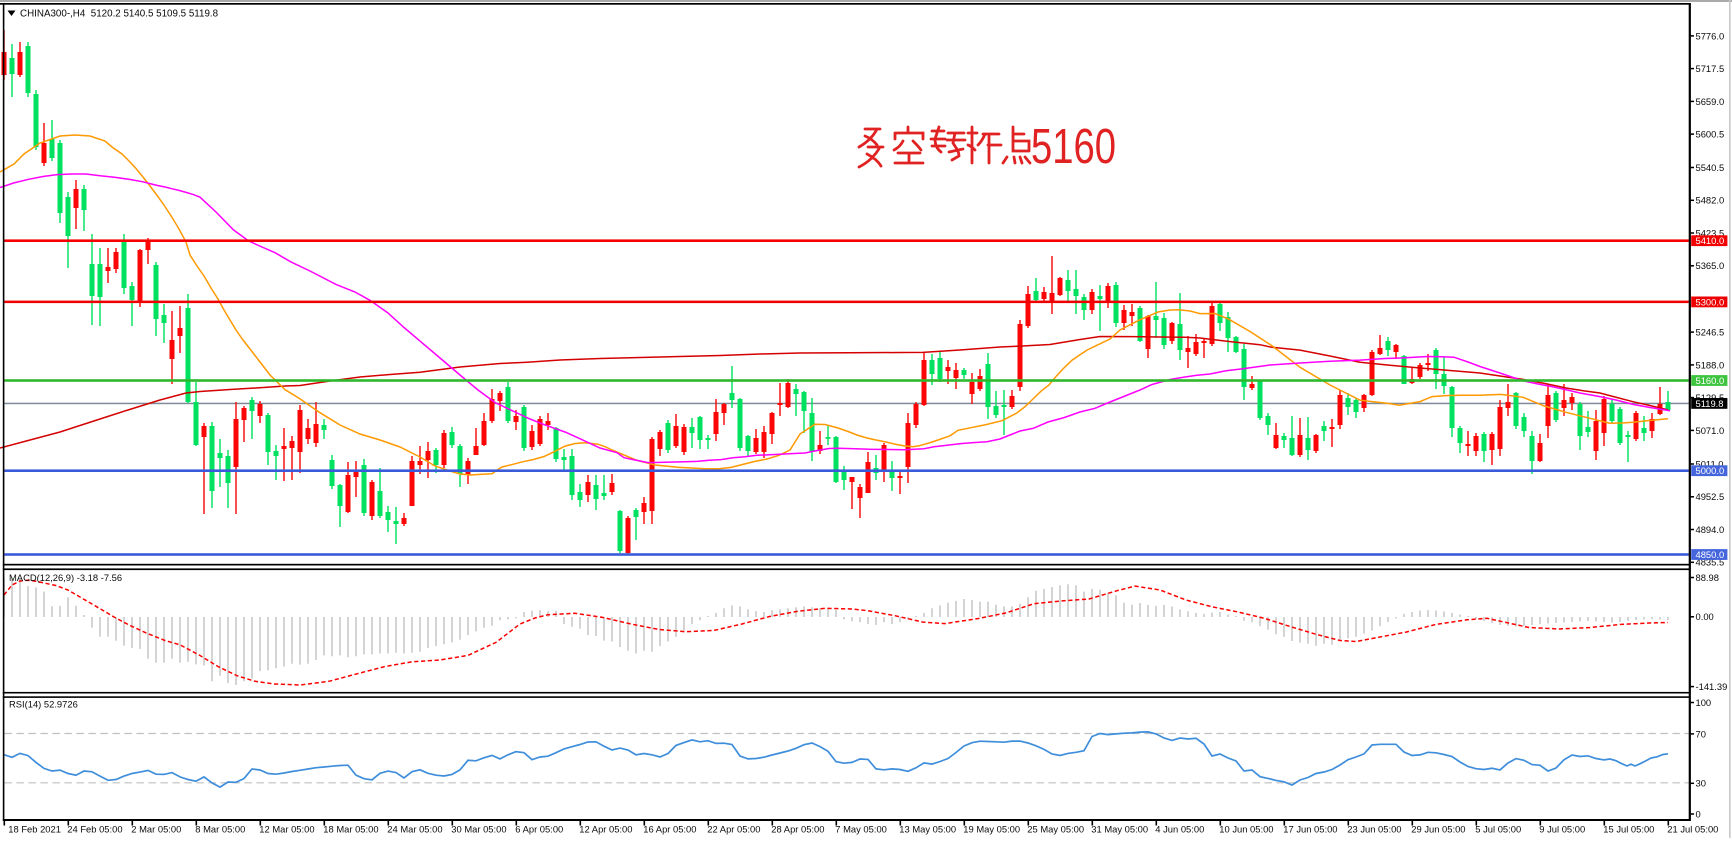  I want to click on svg-text: 5600.5, so click(1710, 134).